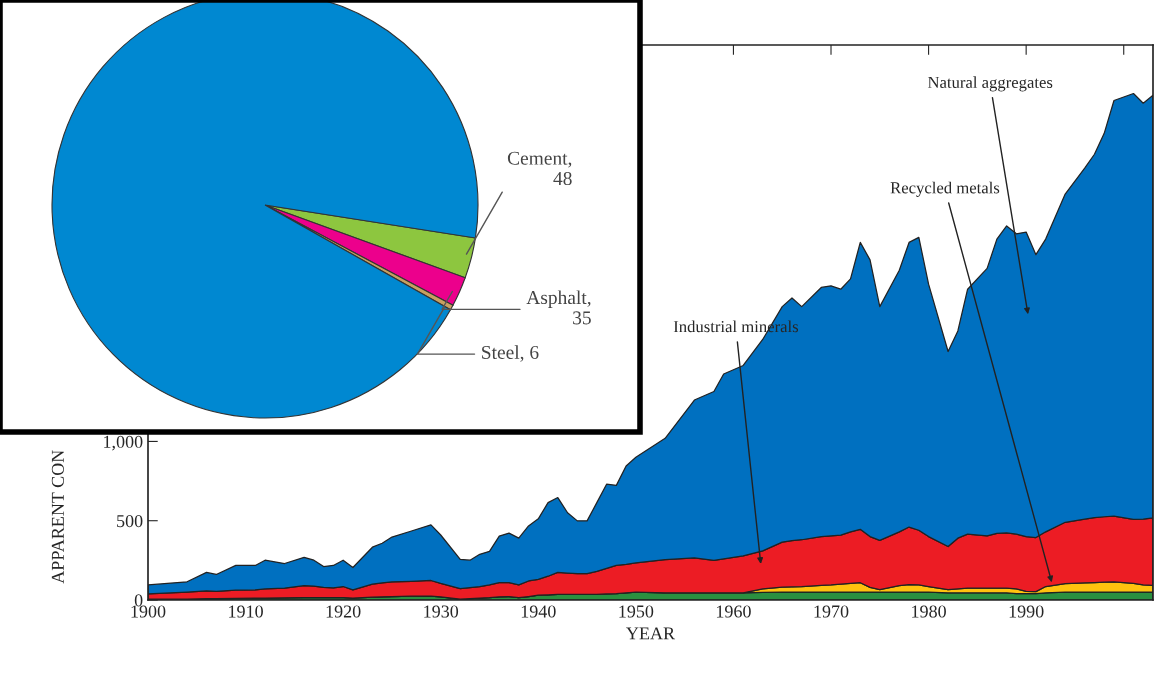 This screenshot has height=684, width=1175. I want to click on annotation: Natural aggregates, so click(990, 84).